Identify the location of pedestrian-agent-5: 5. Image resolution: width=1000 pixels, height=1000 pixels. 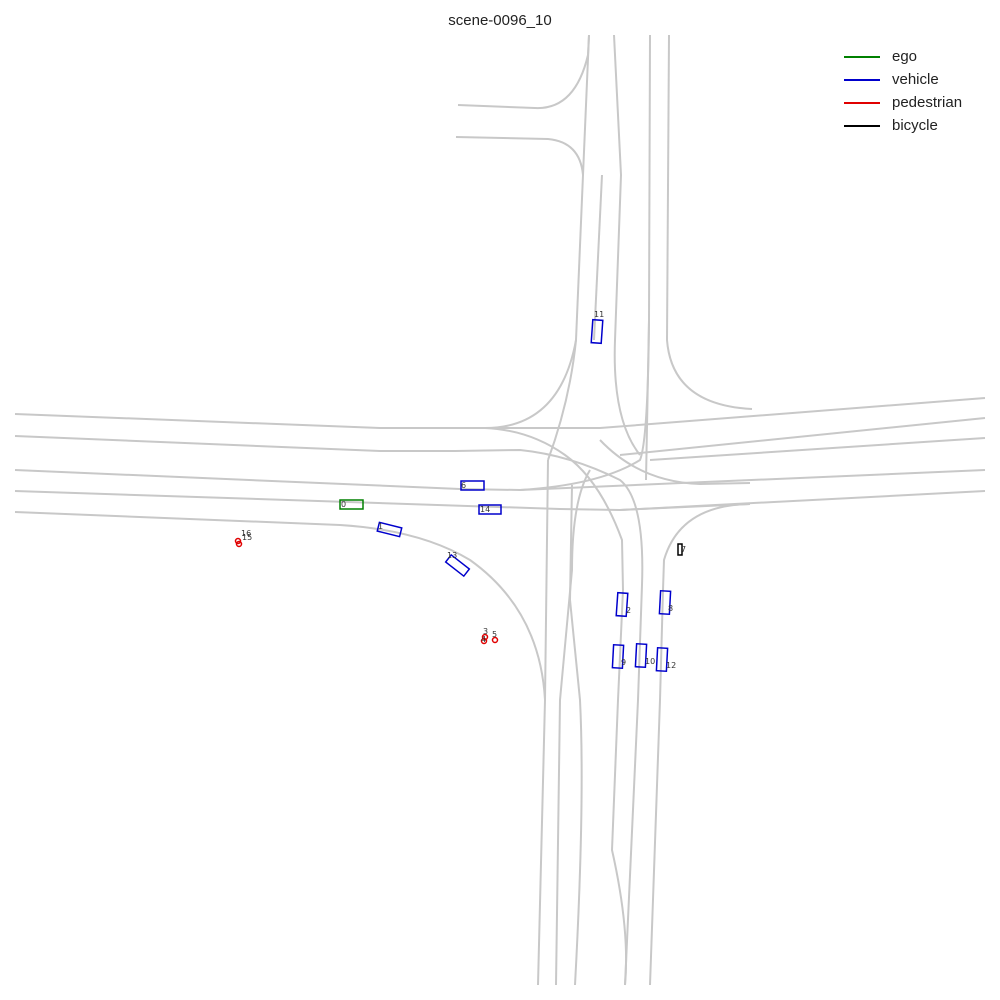
(495, 637).